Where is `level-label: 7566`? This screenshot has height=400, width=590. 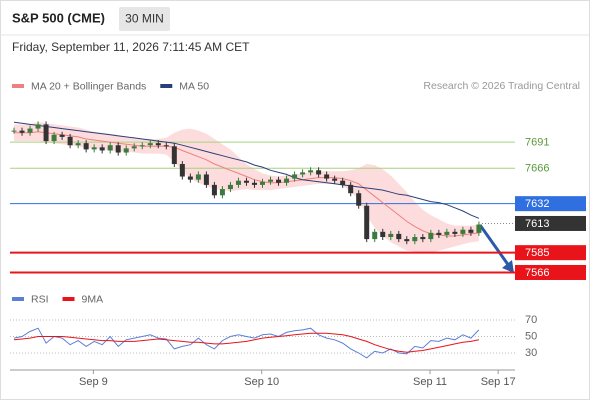
level-label: 7566 is located at coordinates (537, 273).